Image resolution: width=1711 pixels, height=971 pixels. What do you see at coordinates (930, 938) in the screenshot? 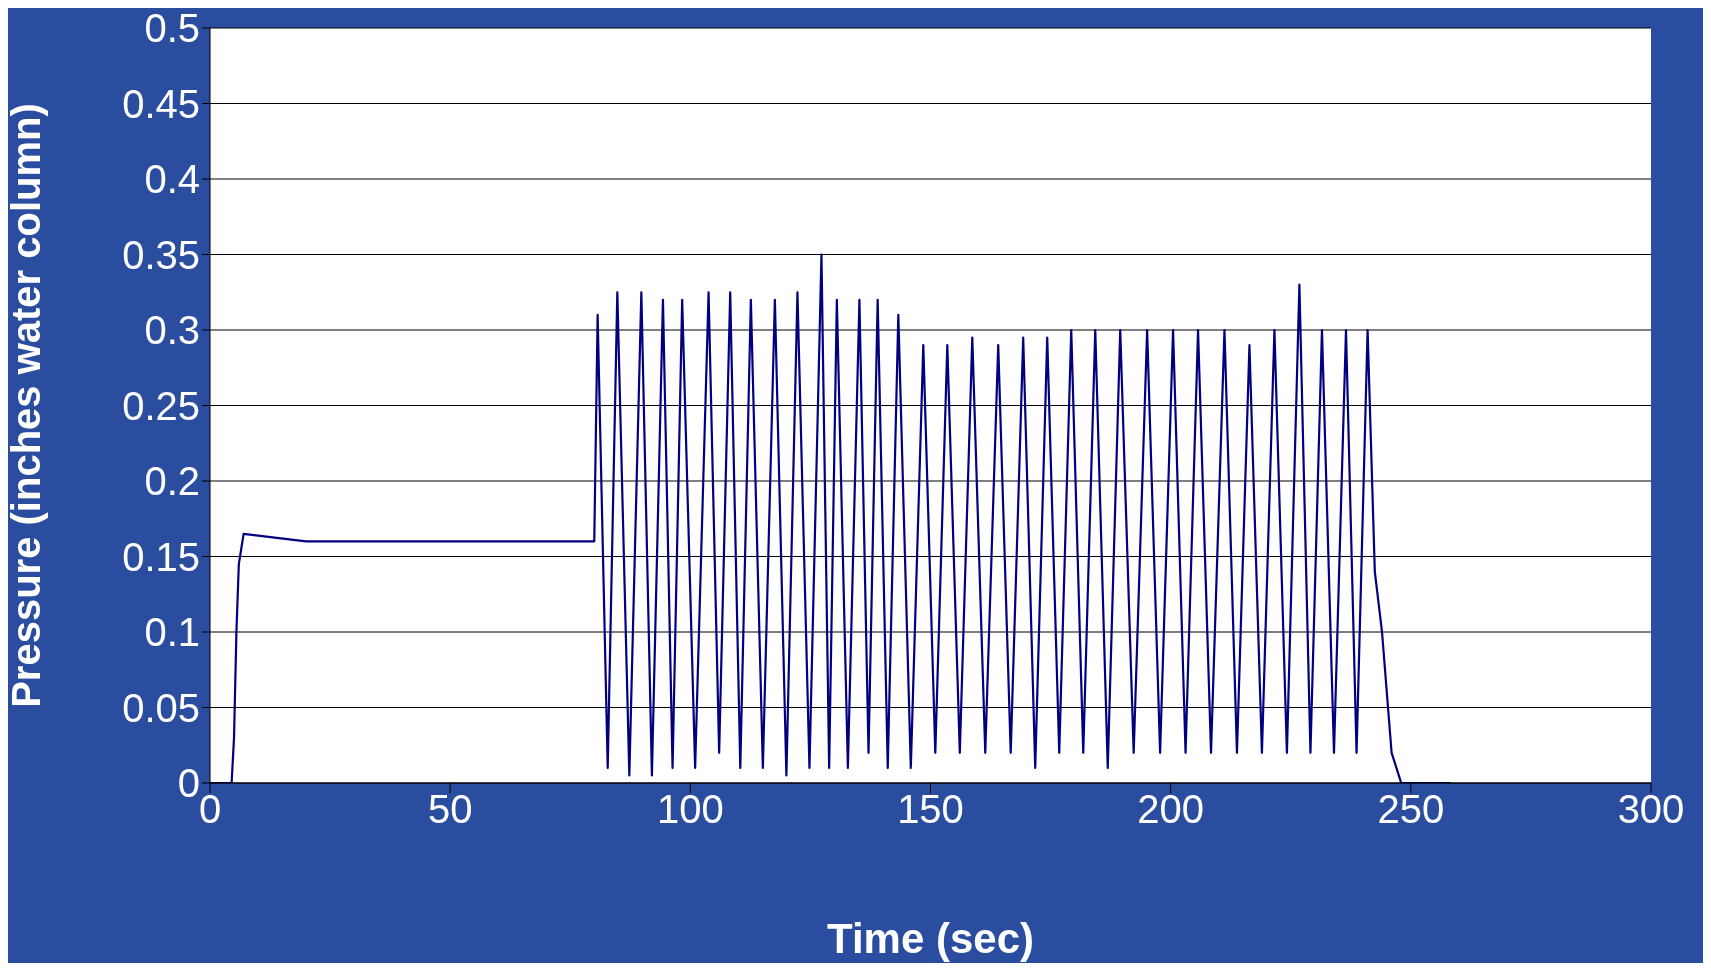
I see `x-axis-title: Time (sec)` at bounding box center [930, 938].